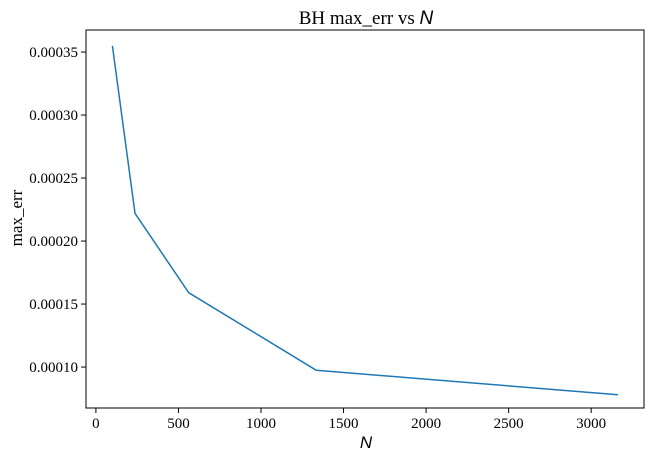 This screenshot has width=652, height=459. I want to click on chart-title: BH max_err vs N, so click(366, 18).